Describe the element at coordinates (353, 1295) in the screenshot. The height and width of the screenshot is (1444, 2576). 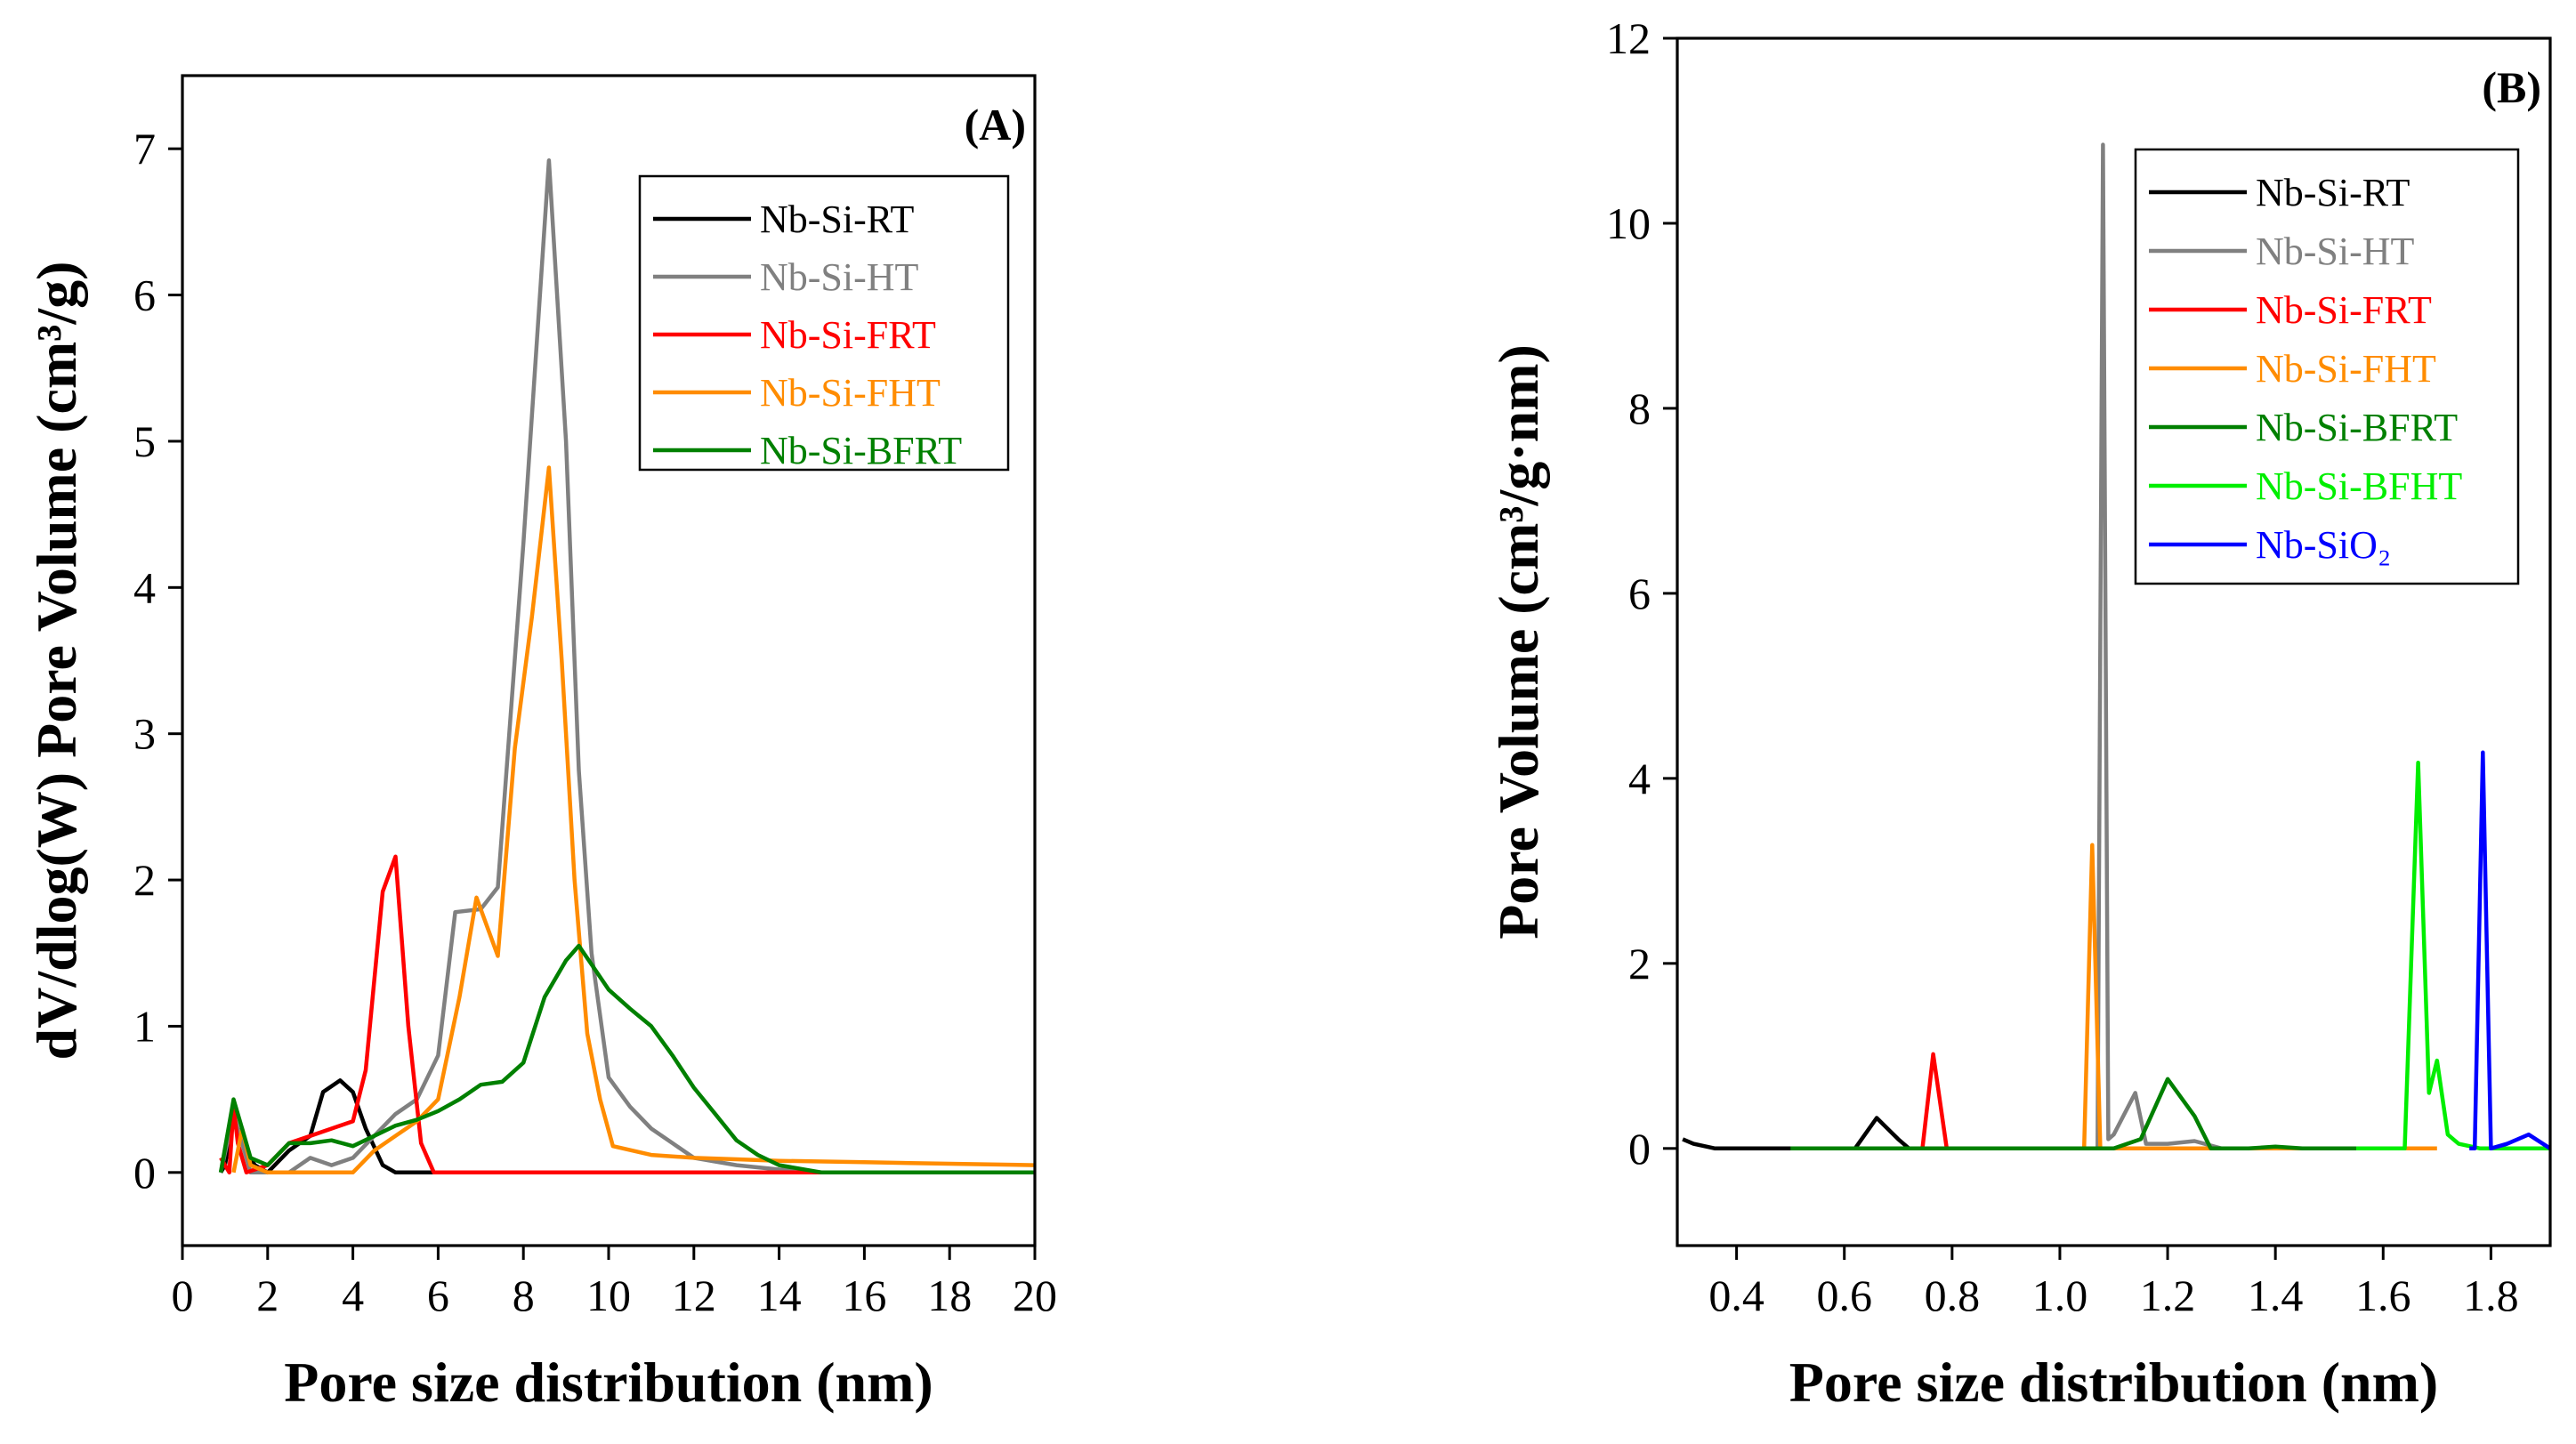
I see `x-tick-label: 4` at that location.